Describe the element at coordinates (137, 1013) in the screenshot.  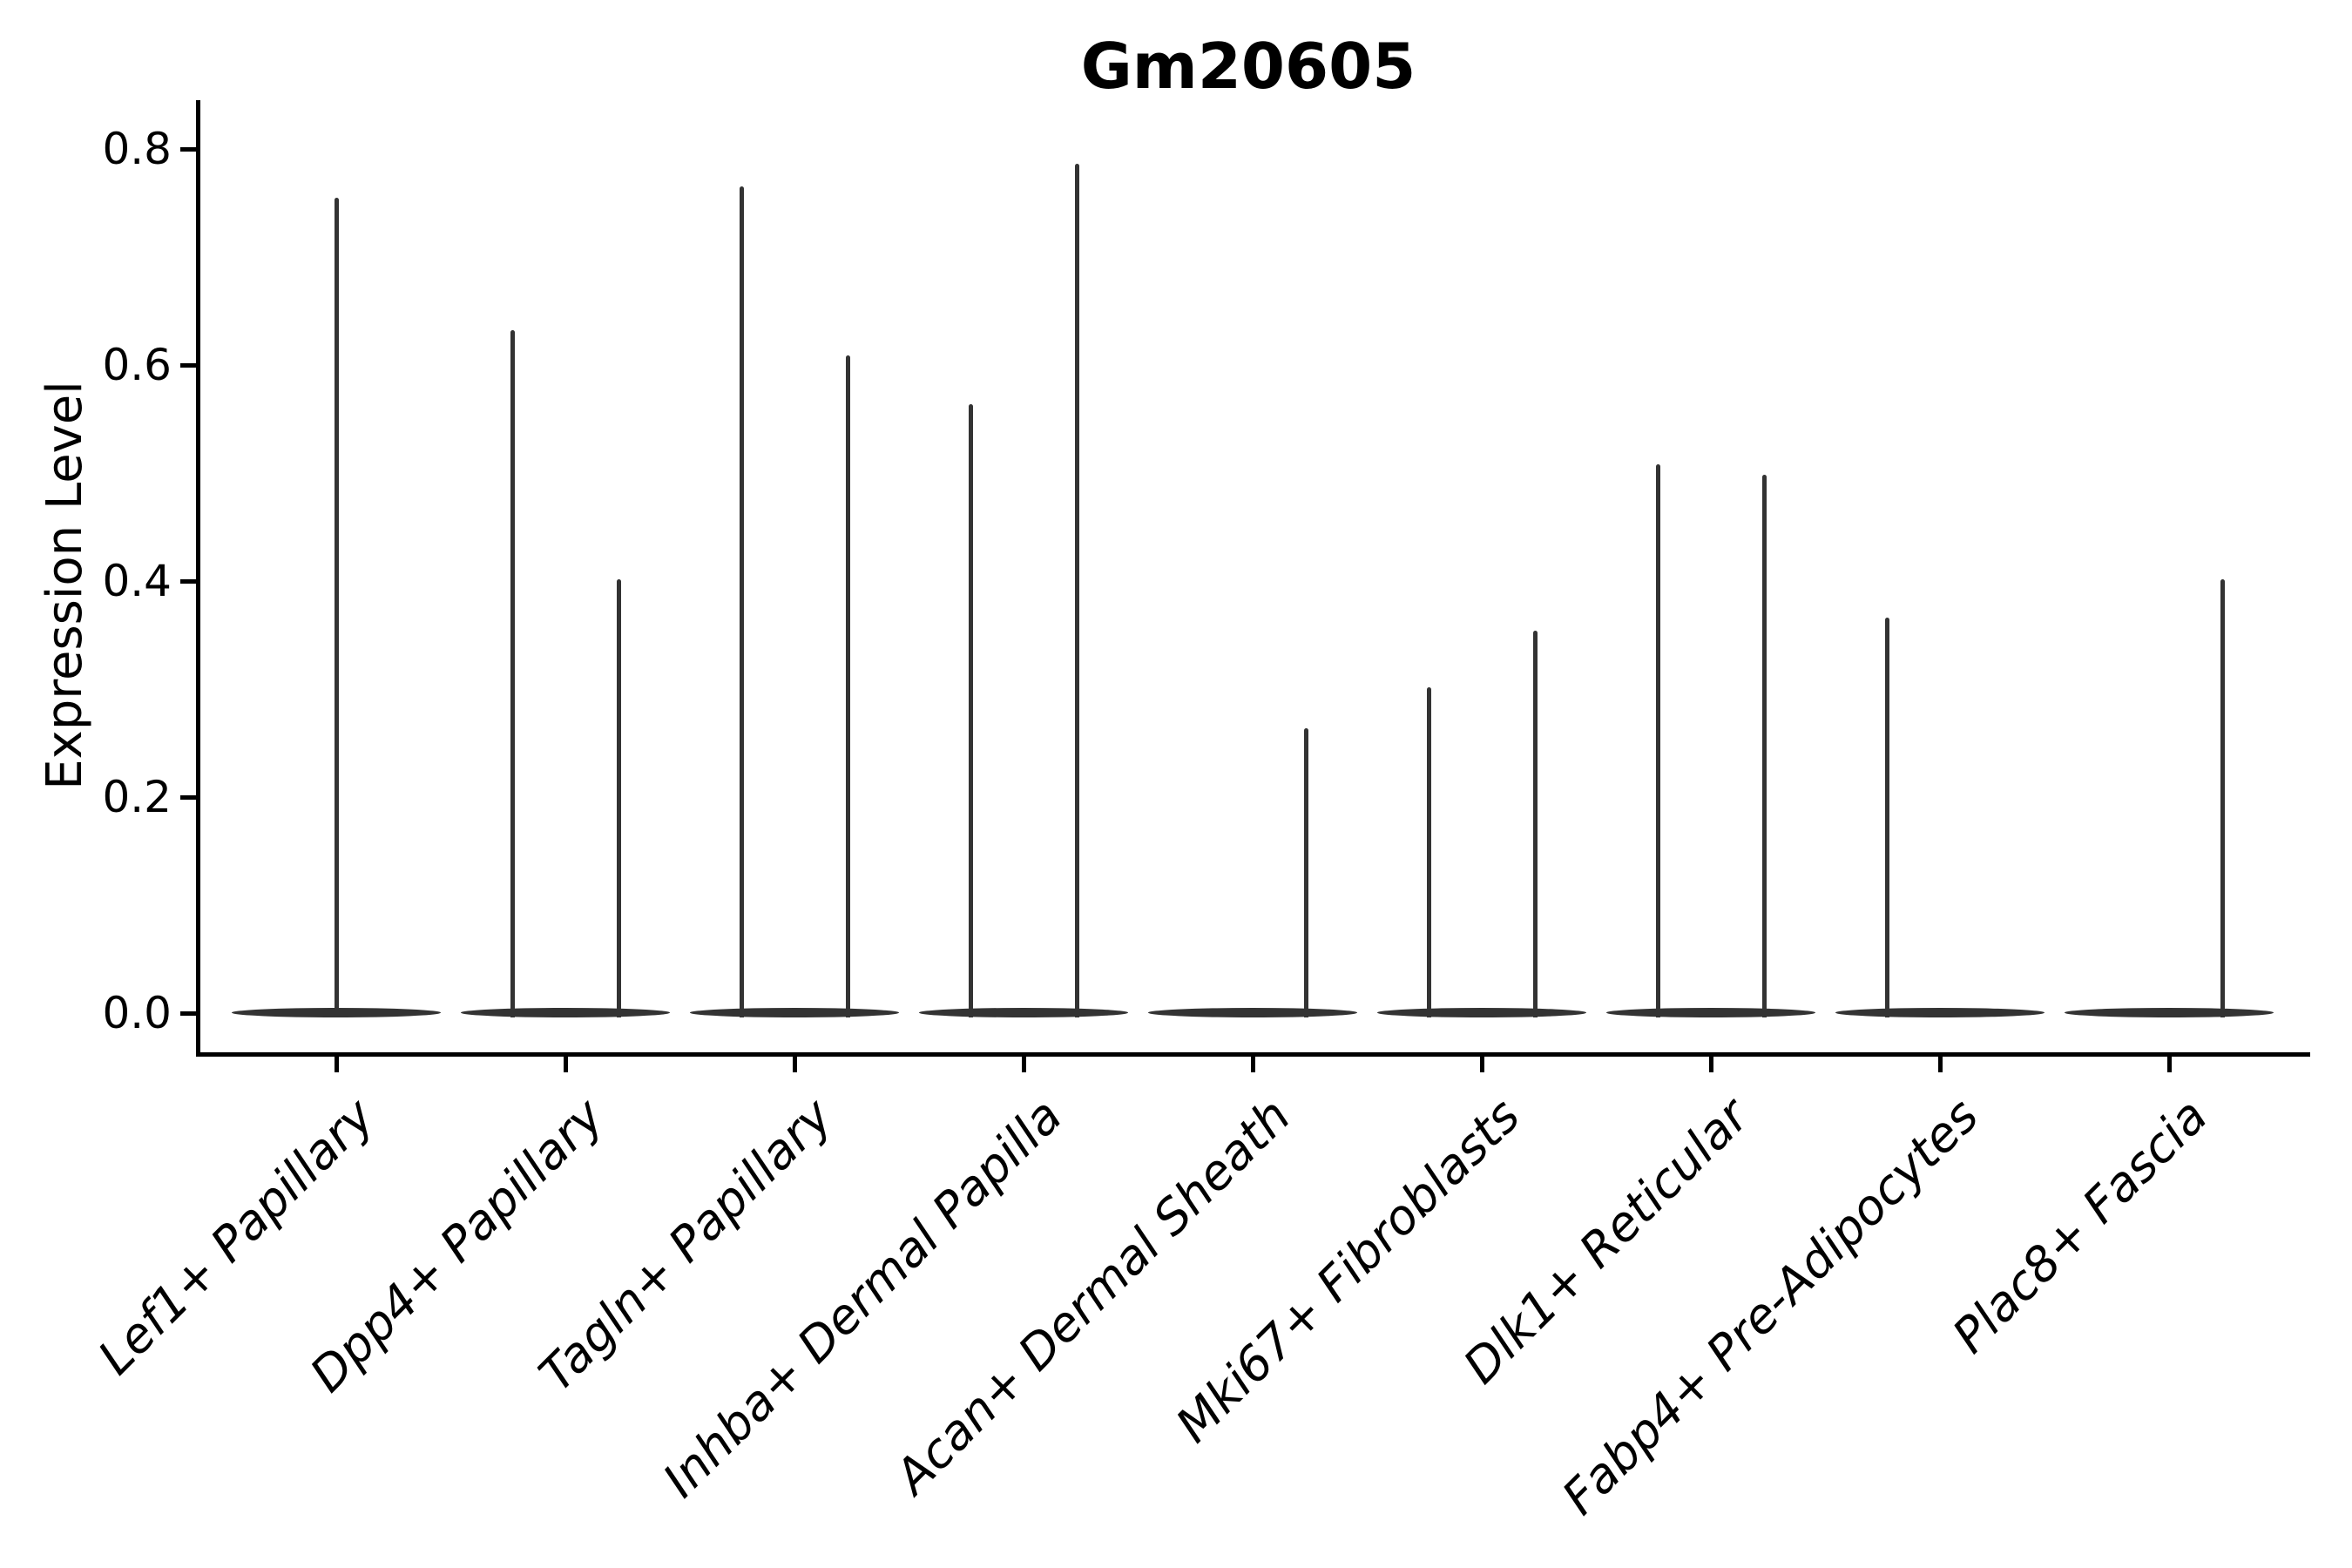
I see `y-tick-label: 0.0` at that location.